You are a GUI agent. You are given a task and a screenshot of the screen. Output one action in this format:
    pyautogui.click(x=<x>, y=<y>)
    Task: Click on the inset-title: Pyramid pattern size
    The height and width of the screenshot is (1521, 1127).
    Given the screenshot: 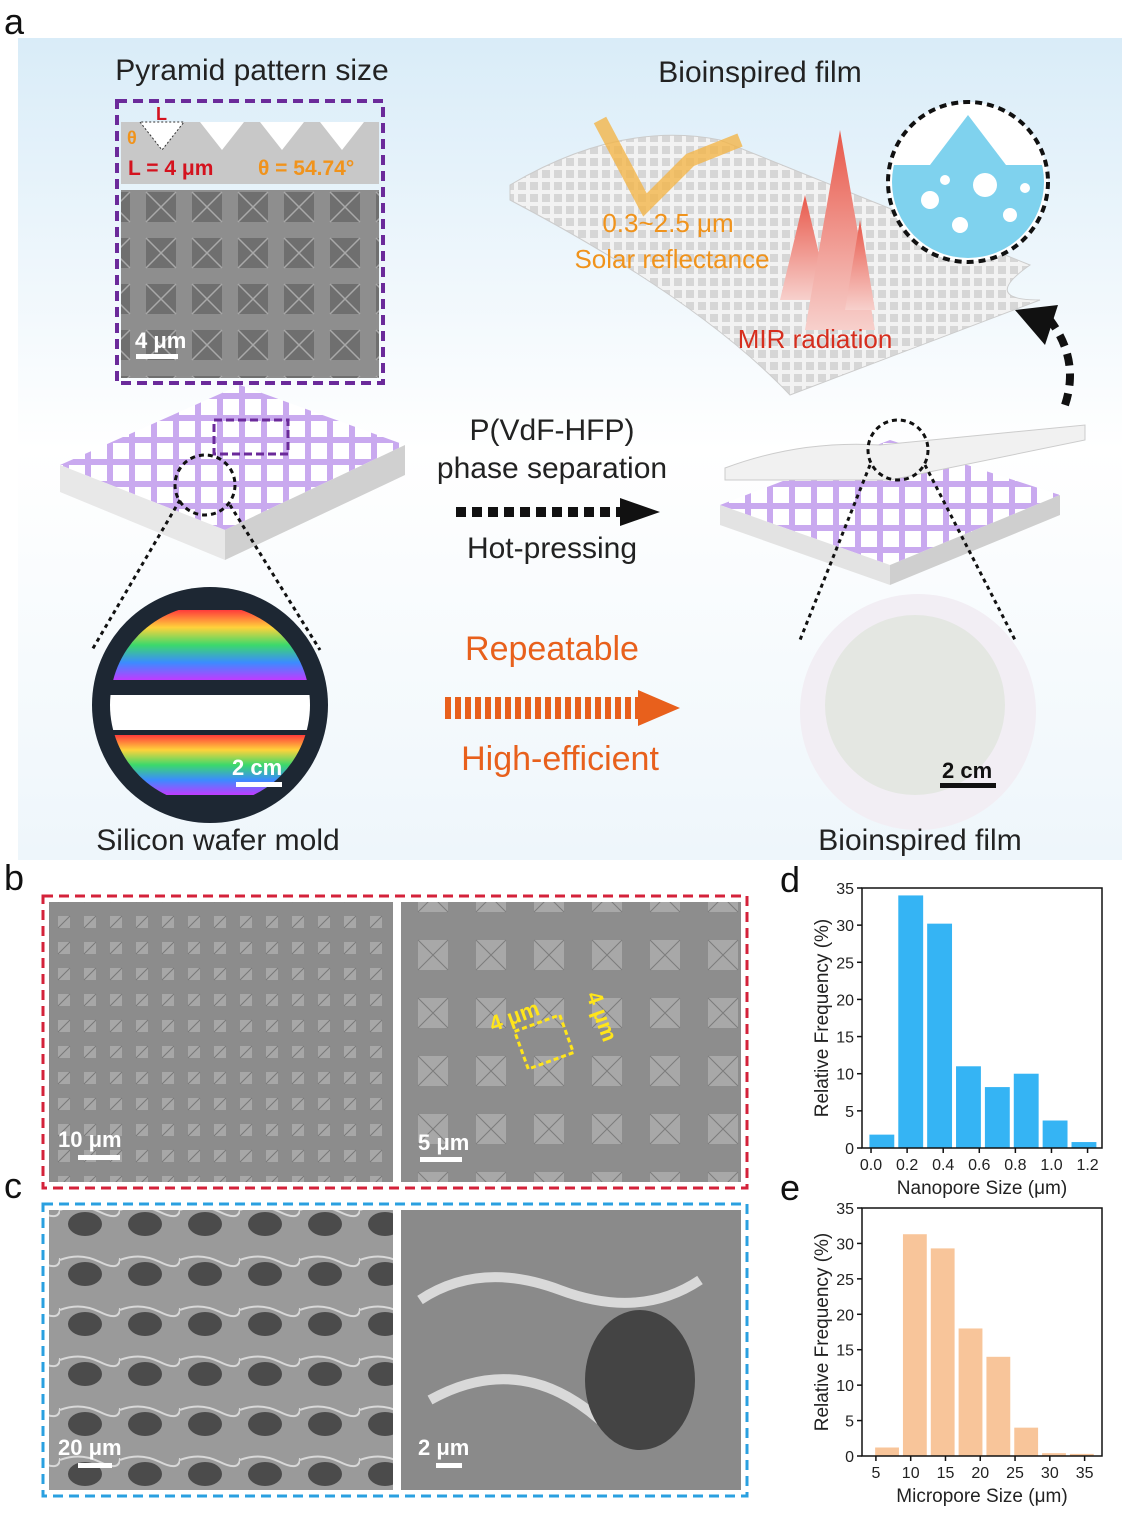 What is the action you would take?
    pyautogui.click(x=251, y=70)
    